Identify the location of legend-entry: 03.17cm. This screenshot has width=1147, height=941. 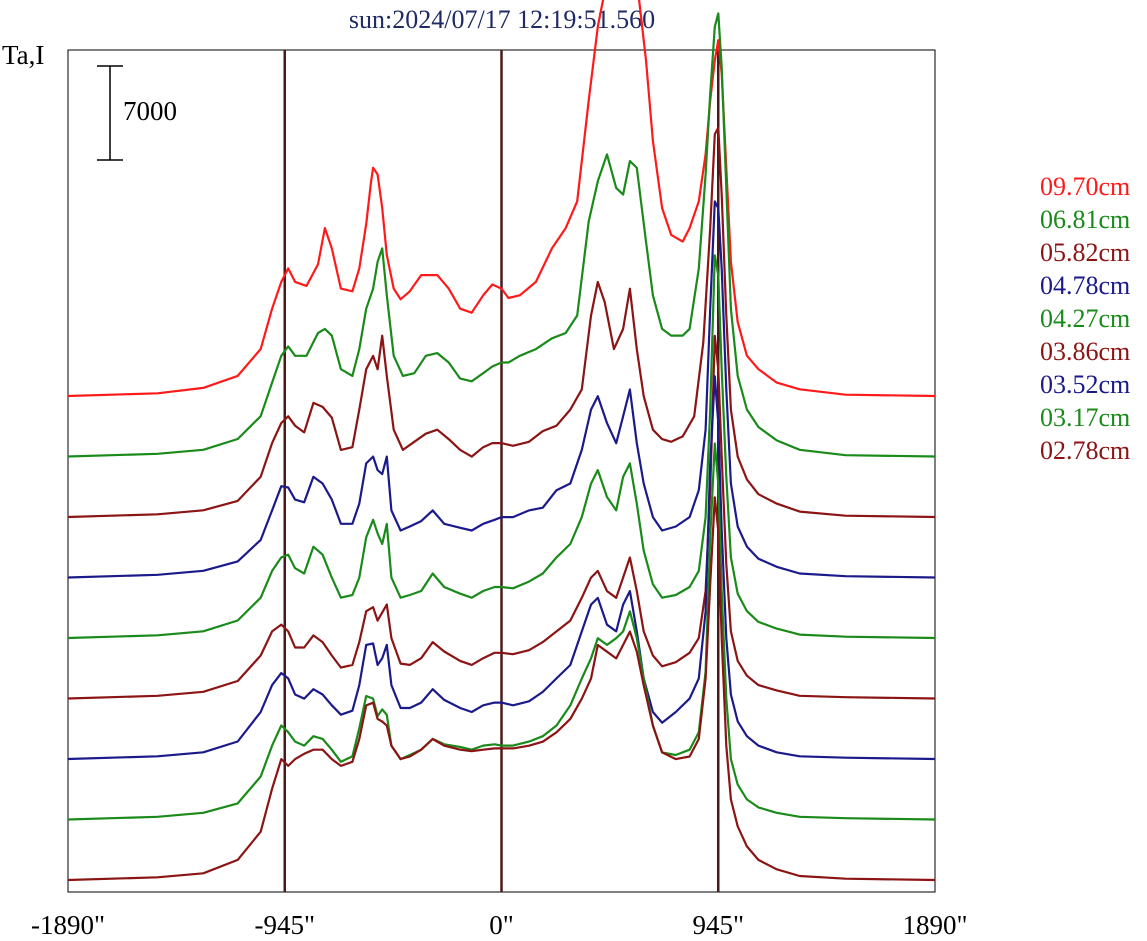
(1085, 417).